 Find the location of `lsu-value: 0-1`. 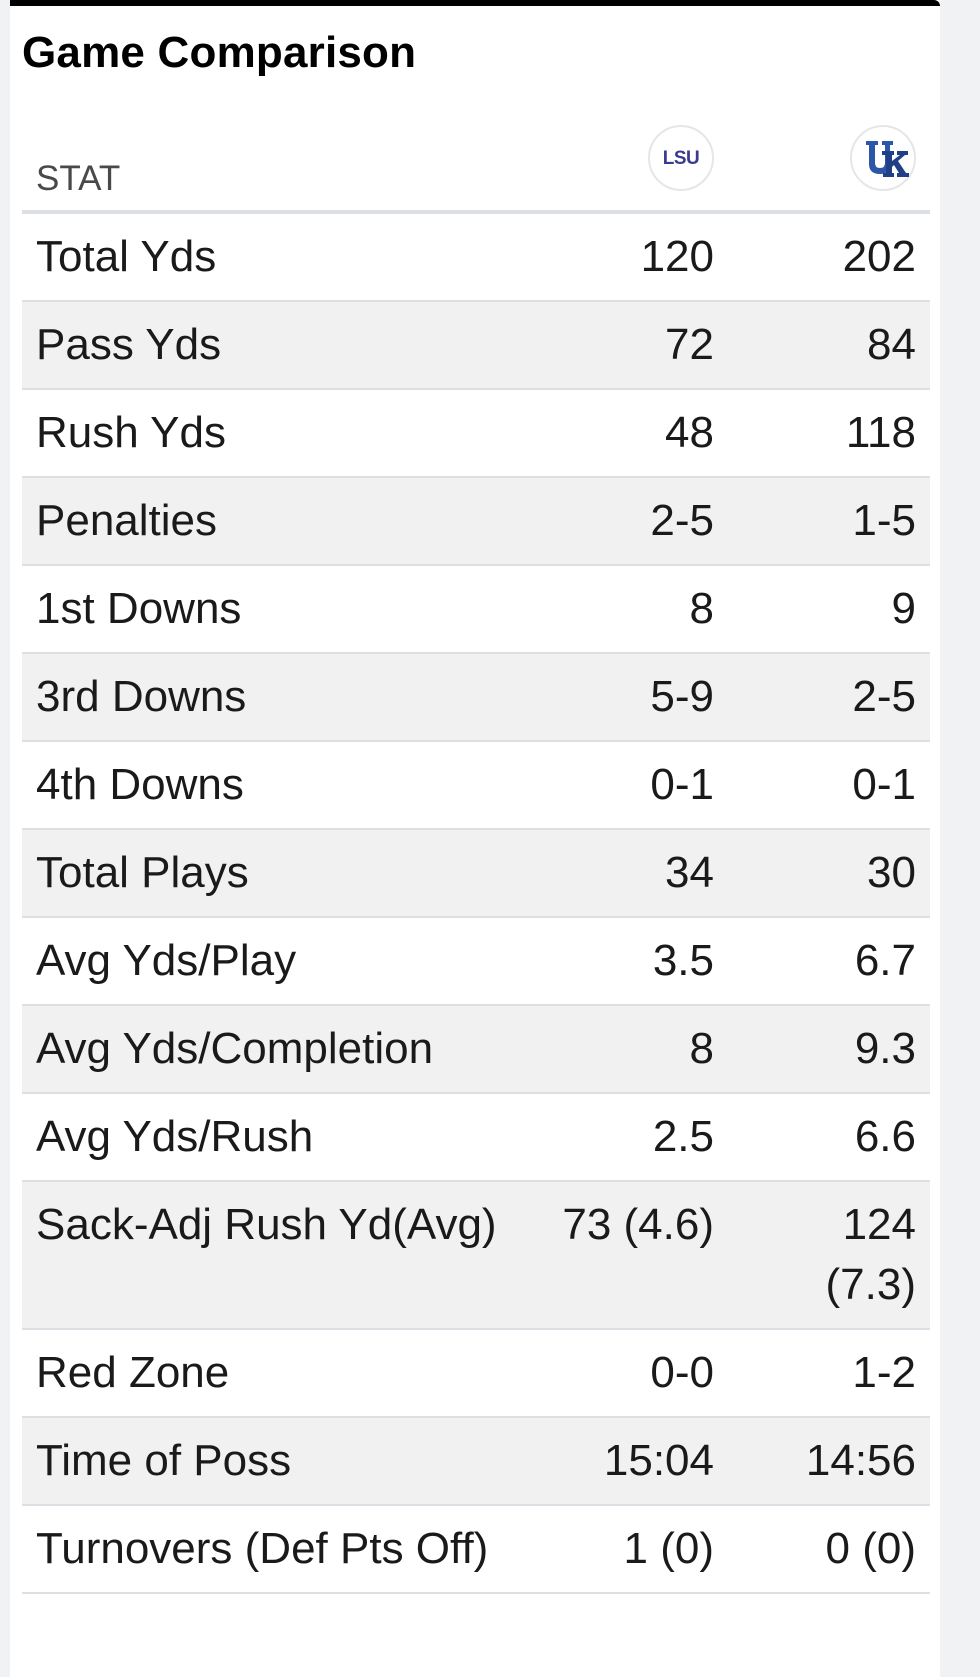

lsu-value: 0-1 is located at coordinates (682, 784).